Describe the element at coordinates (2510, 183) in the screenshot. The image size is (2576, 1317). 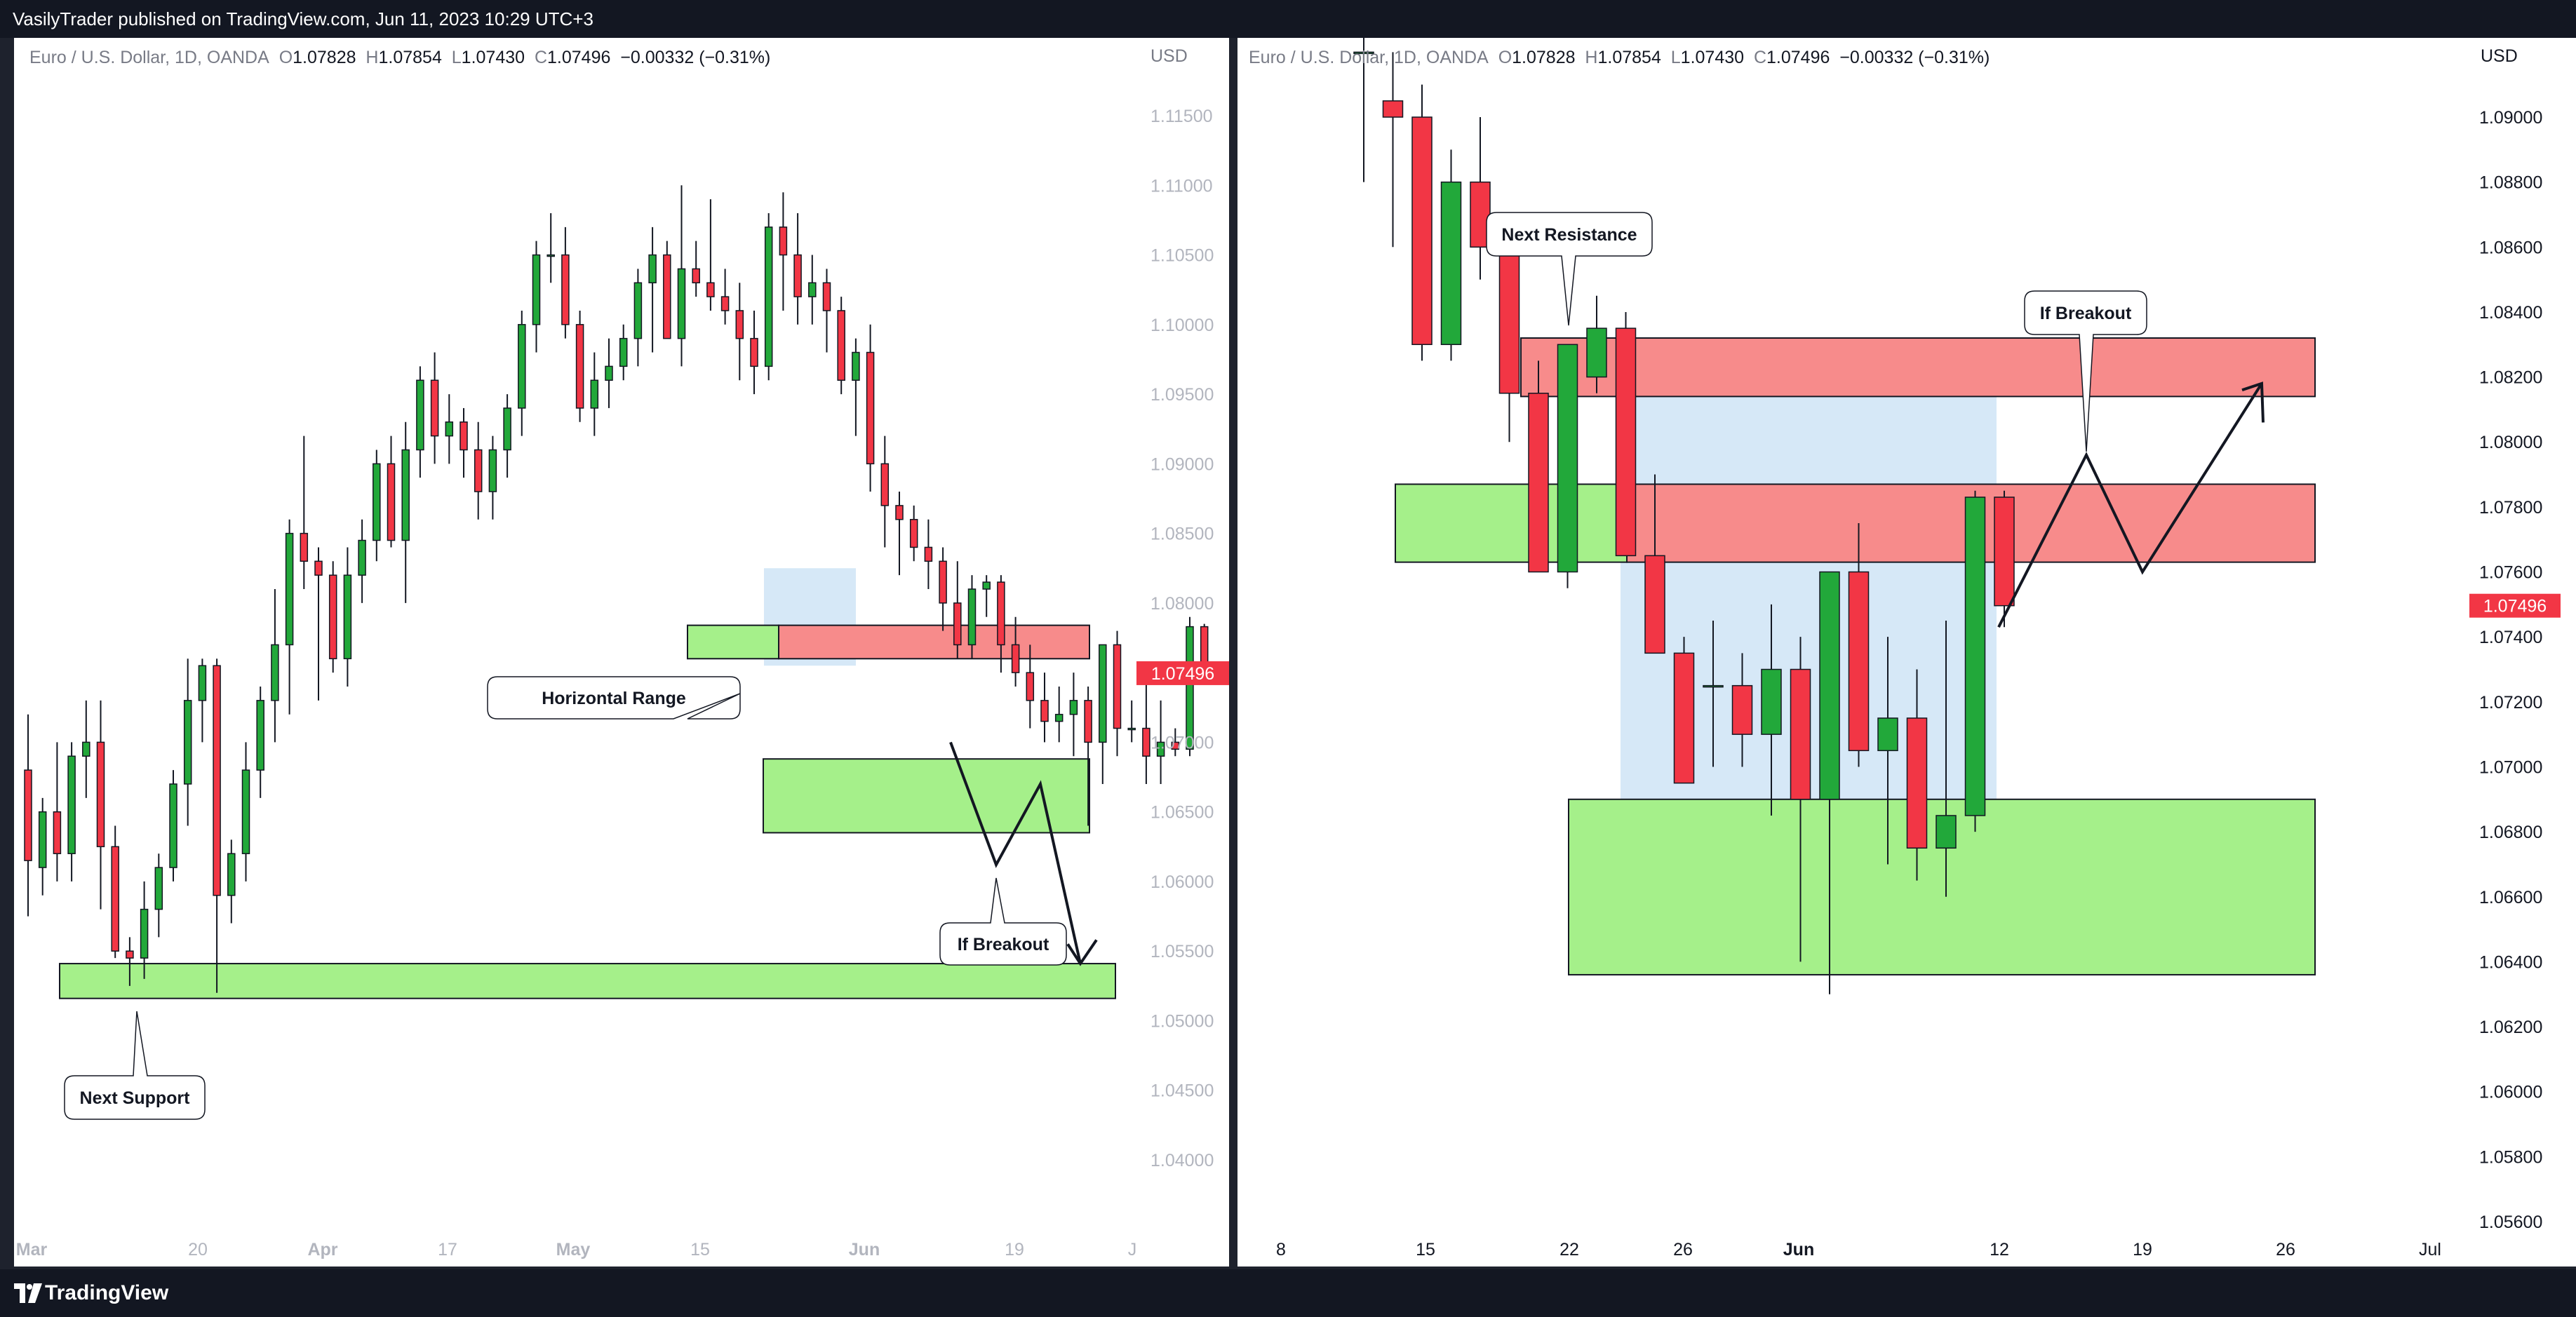
I see `y-tick-label: 1.08800` at that location.